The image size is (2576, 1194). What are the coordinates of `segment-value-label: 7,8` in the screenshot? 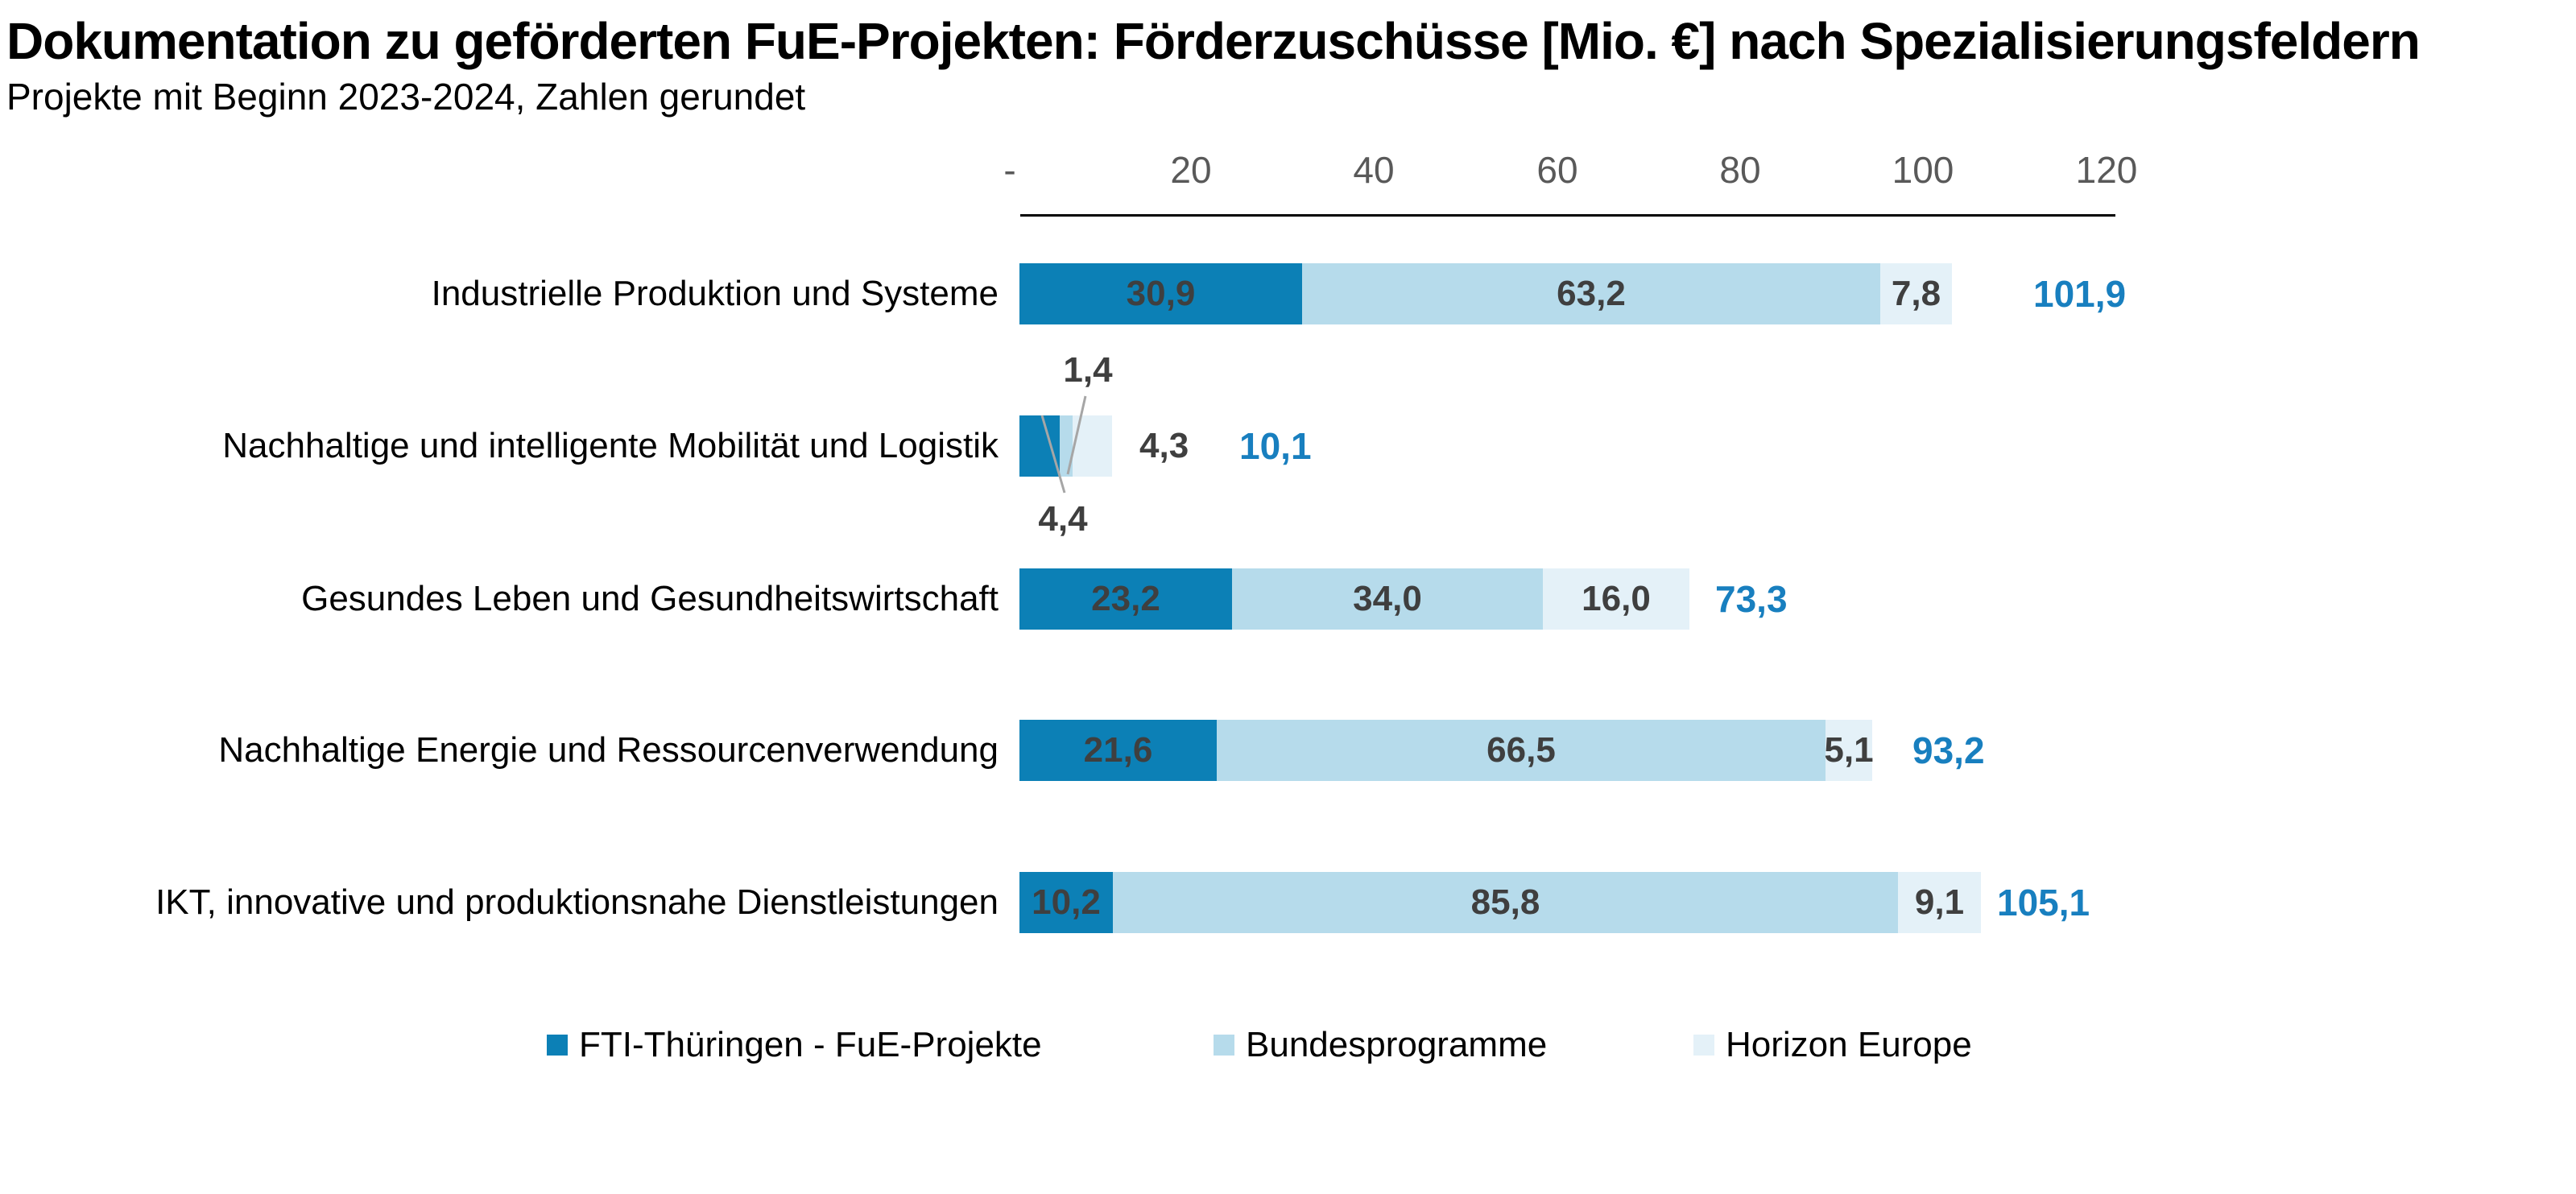 It's located at (1916, 293).